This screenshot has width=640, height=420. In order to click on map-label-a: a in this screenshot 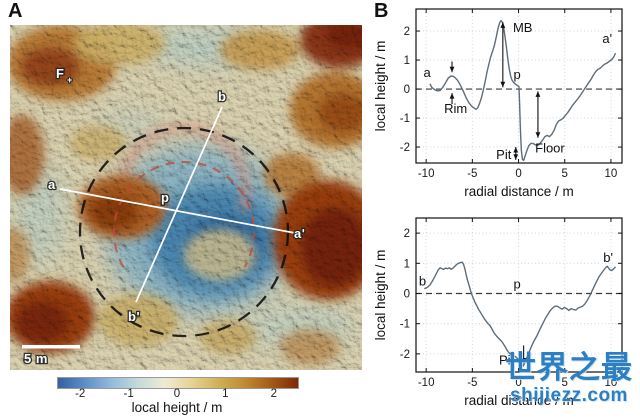, I will do `click(52, 184)`.